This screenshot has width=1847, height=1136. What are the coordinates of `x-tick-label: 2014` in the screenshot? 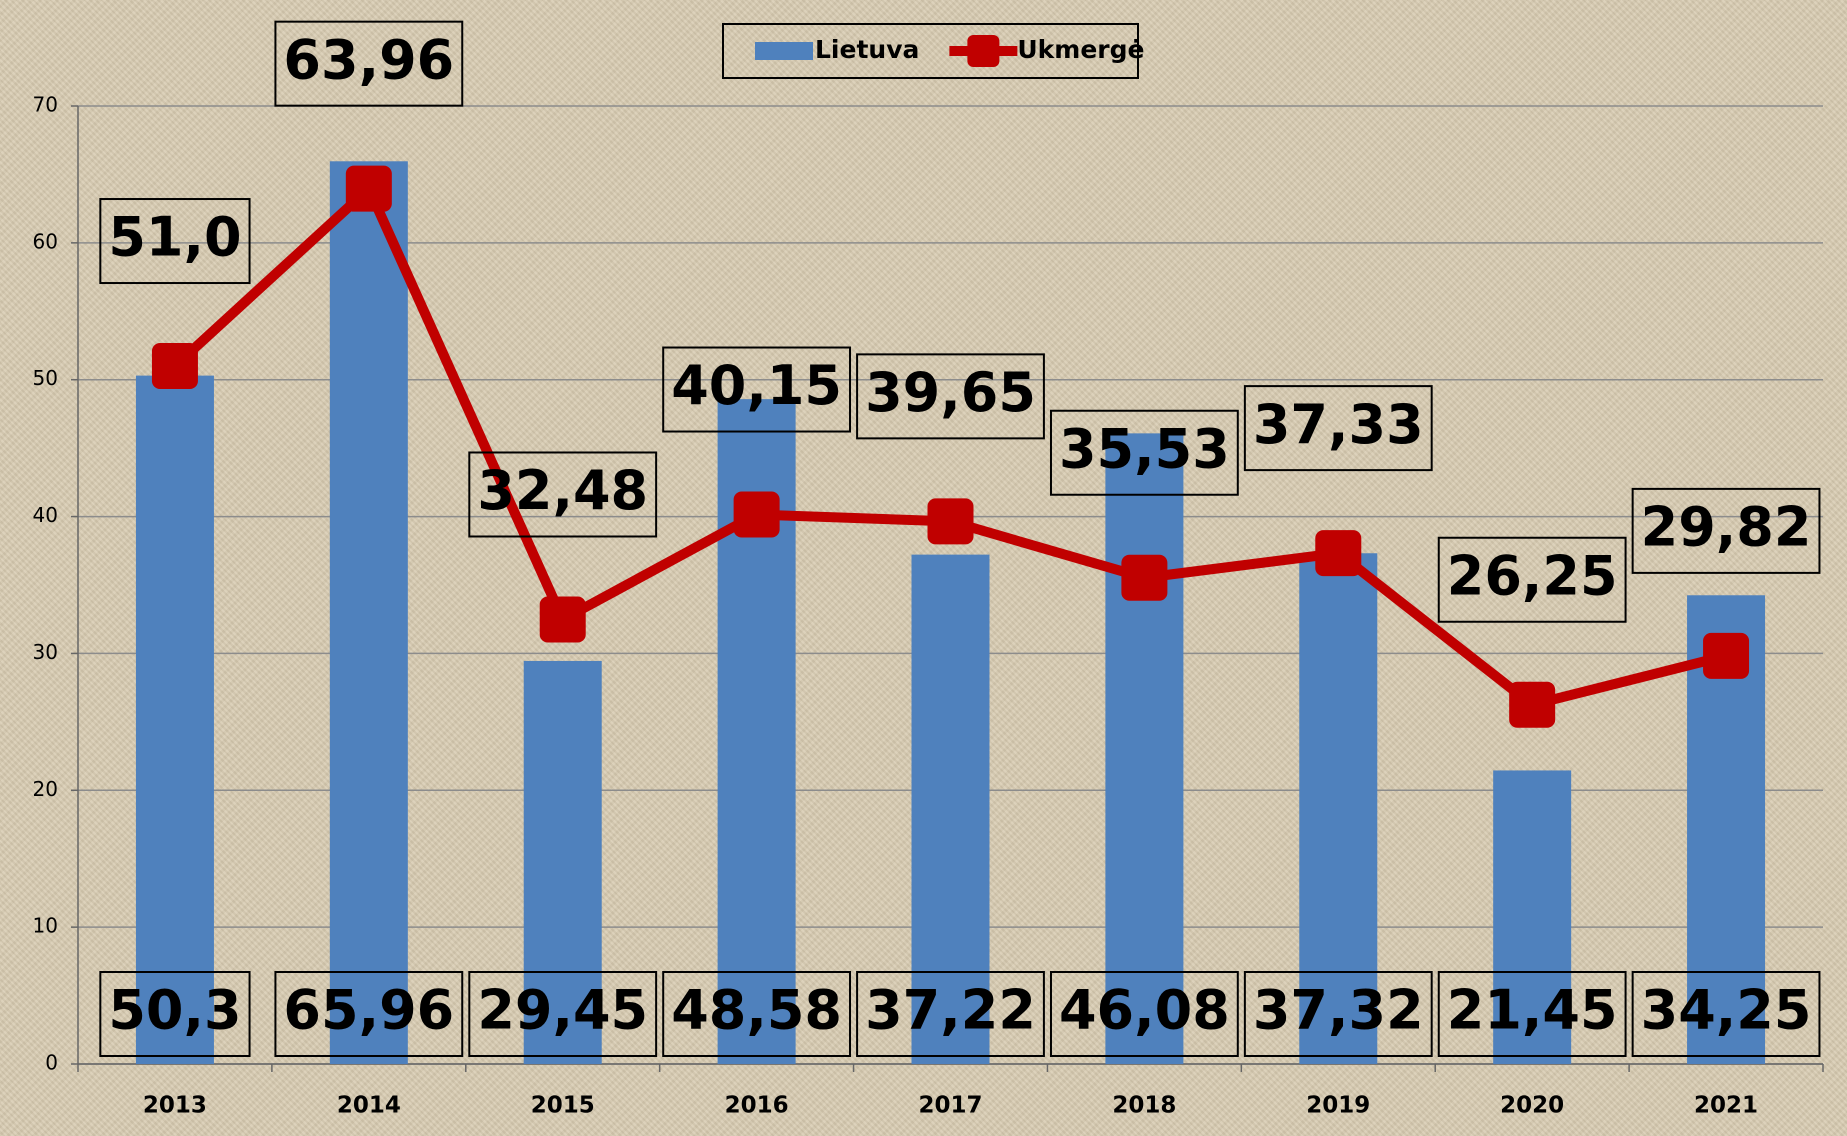 It's located at (369, 1106).